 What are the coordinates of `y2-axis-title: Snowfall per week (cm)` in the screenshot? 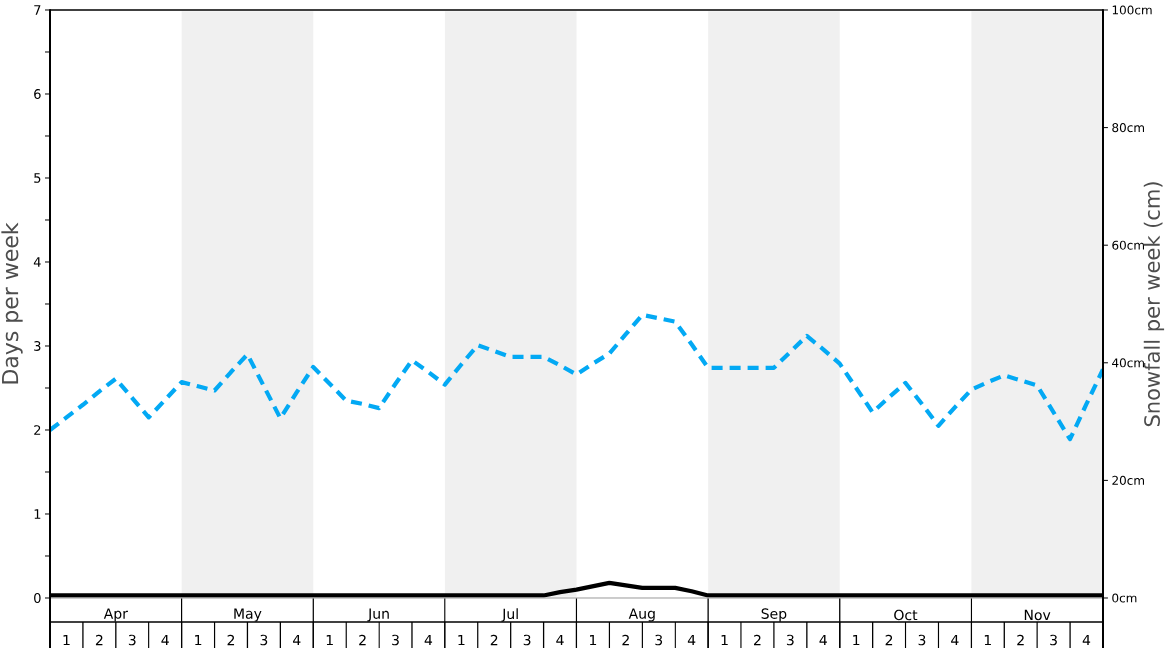 It's located at (1154, 304).